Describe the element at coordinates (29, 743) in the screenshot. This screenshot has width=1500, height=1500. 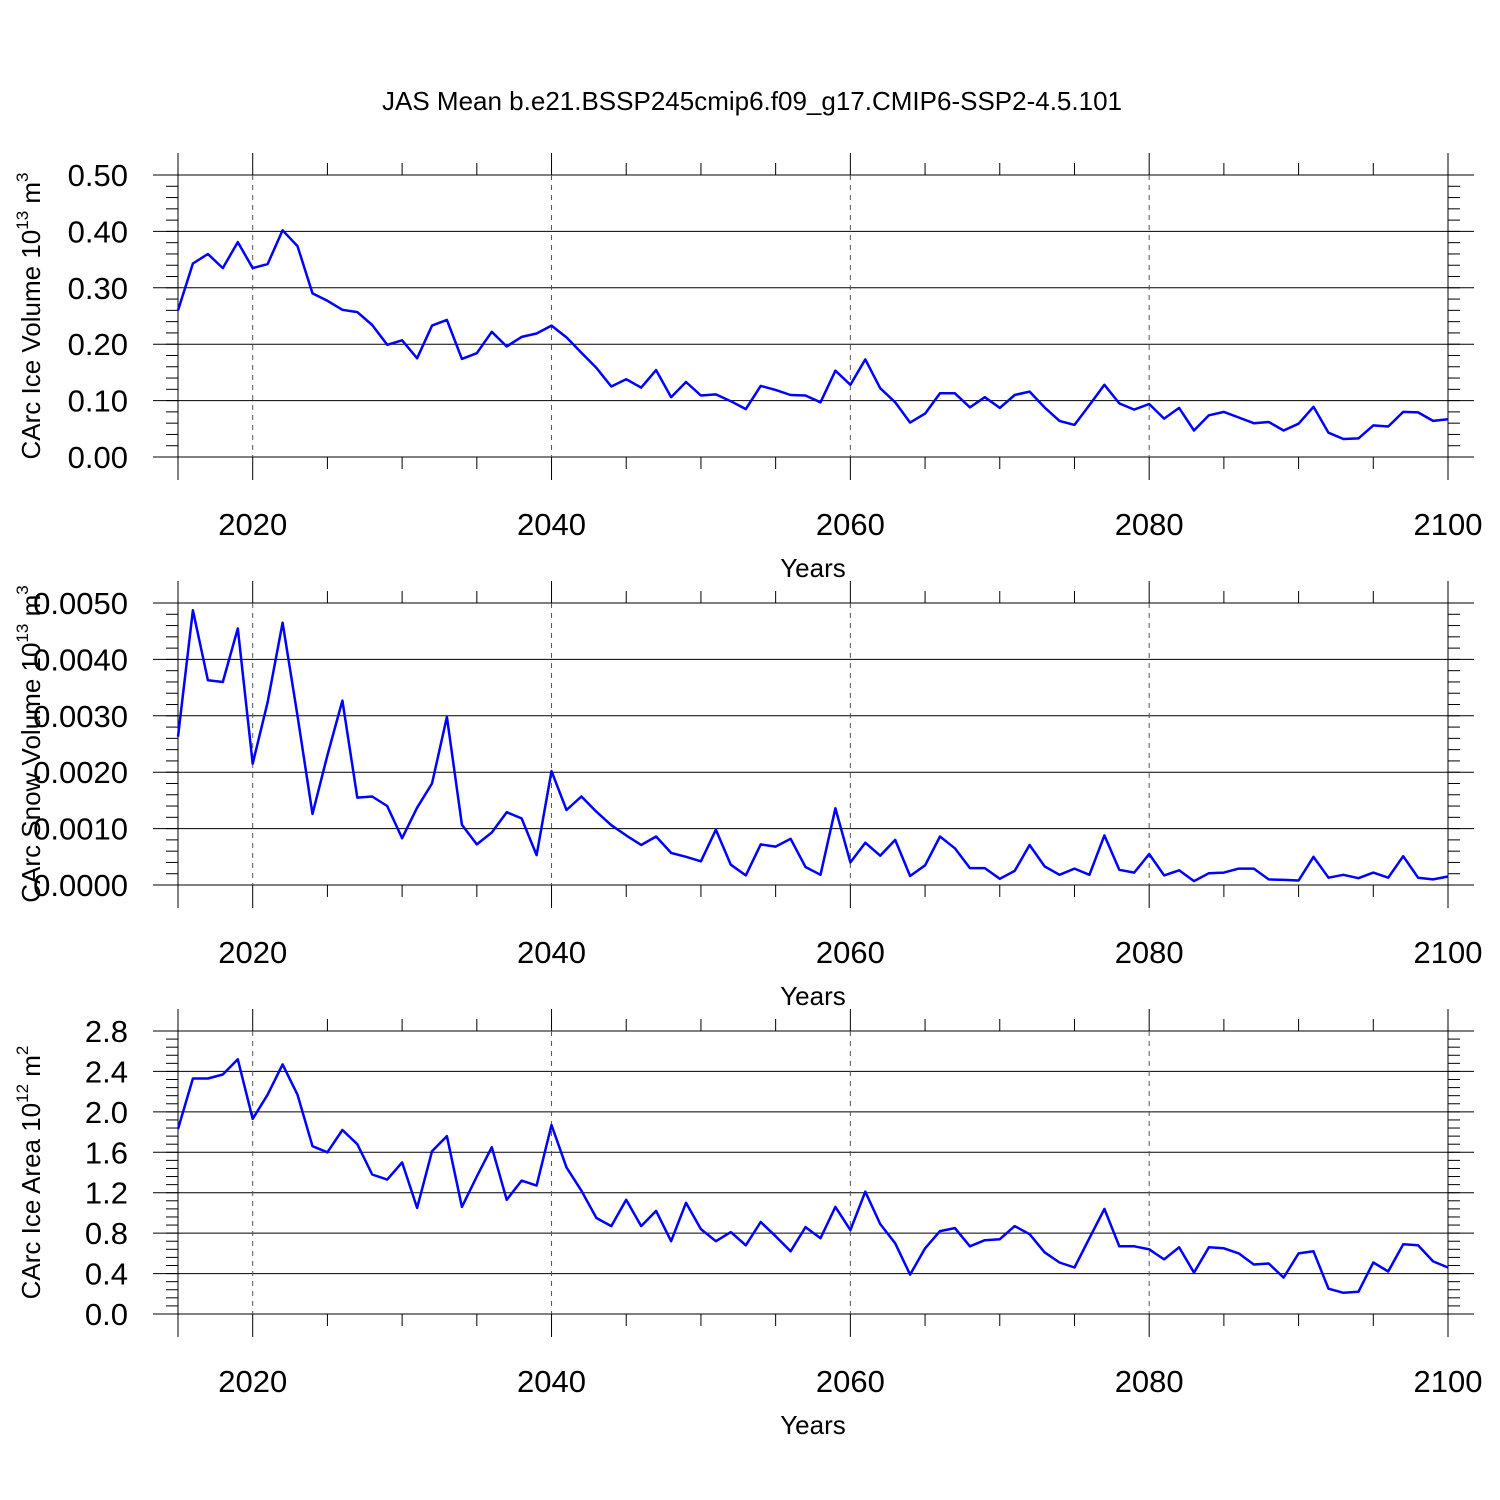
I see `y-axis-label: CArc Snow Volume 1013 m3` at that location.